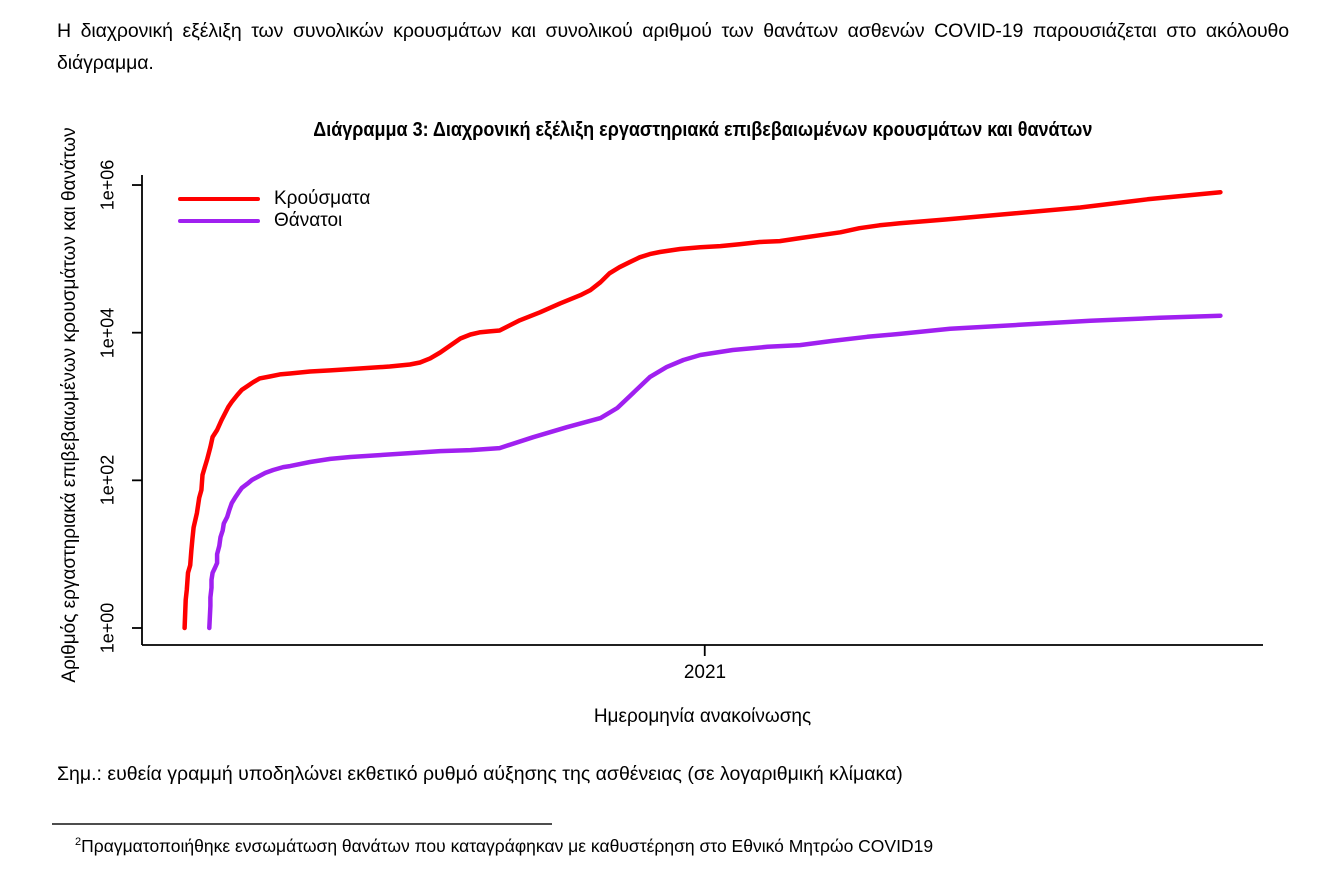 The image size is (1340, 876). I want to click on deaths-line-swatch, so click(219, 221).